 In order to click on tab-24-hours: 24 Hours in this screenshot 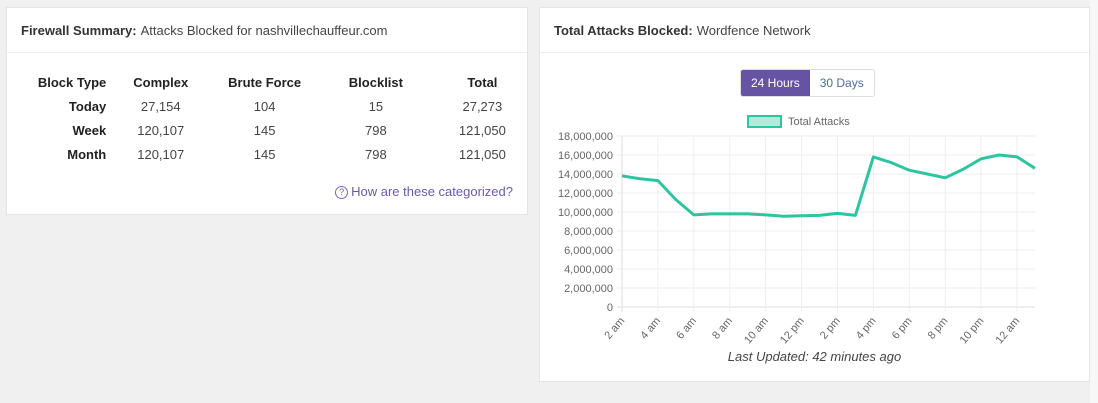, I will do `click(775, 83)`.